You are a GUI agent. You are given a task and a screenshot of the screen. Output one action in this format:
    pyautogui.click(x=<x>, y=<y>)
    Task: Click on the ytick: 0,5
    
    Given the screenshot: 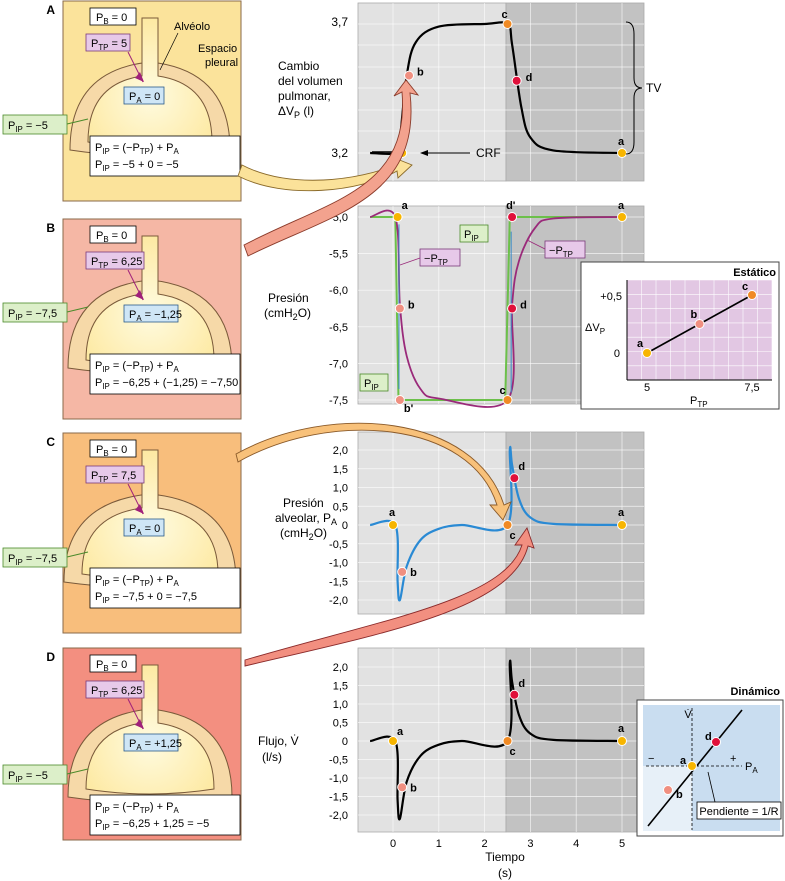 What is the action you would take?
    pyautogui.click(x=340, y=724)
    